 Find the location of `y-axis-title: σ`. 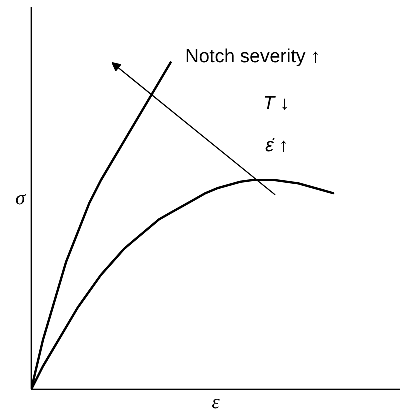

y-axis-title: σ is located at coordinates (21, 199).